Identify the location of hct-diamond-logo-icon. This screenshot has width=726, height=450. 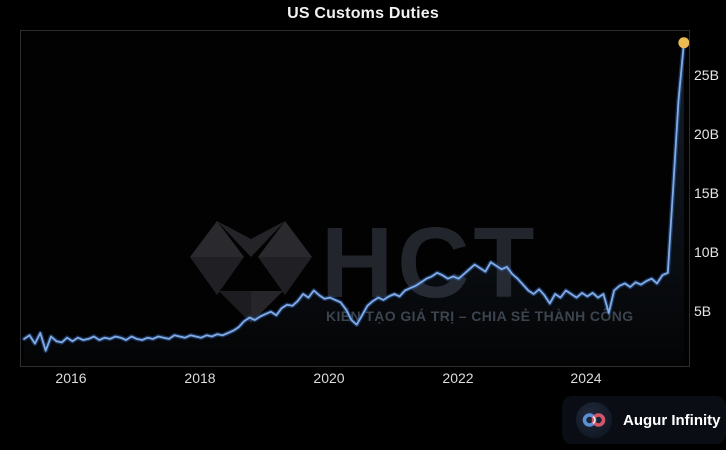
(251, 272).